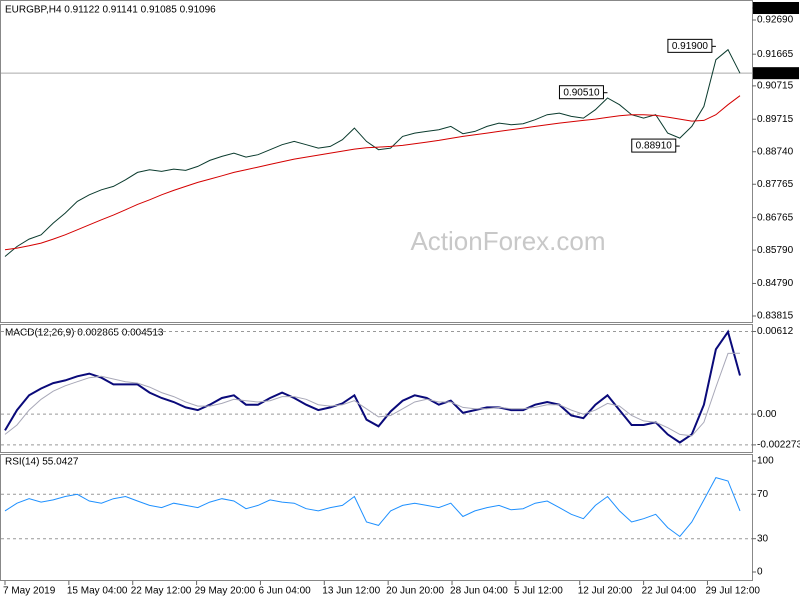 The image size is (800, 600). What do you see at coordinates (538, 591) in the screenshot?
I see `x-tick-label: 5 Jul 12:00` at bounding box center [538, 591].